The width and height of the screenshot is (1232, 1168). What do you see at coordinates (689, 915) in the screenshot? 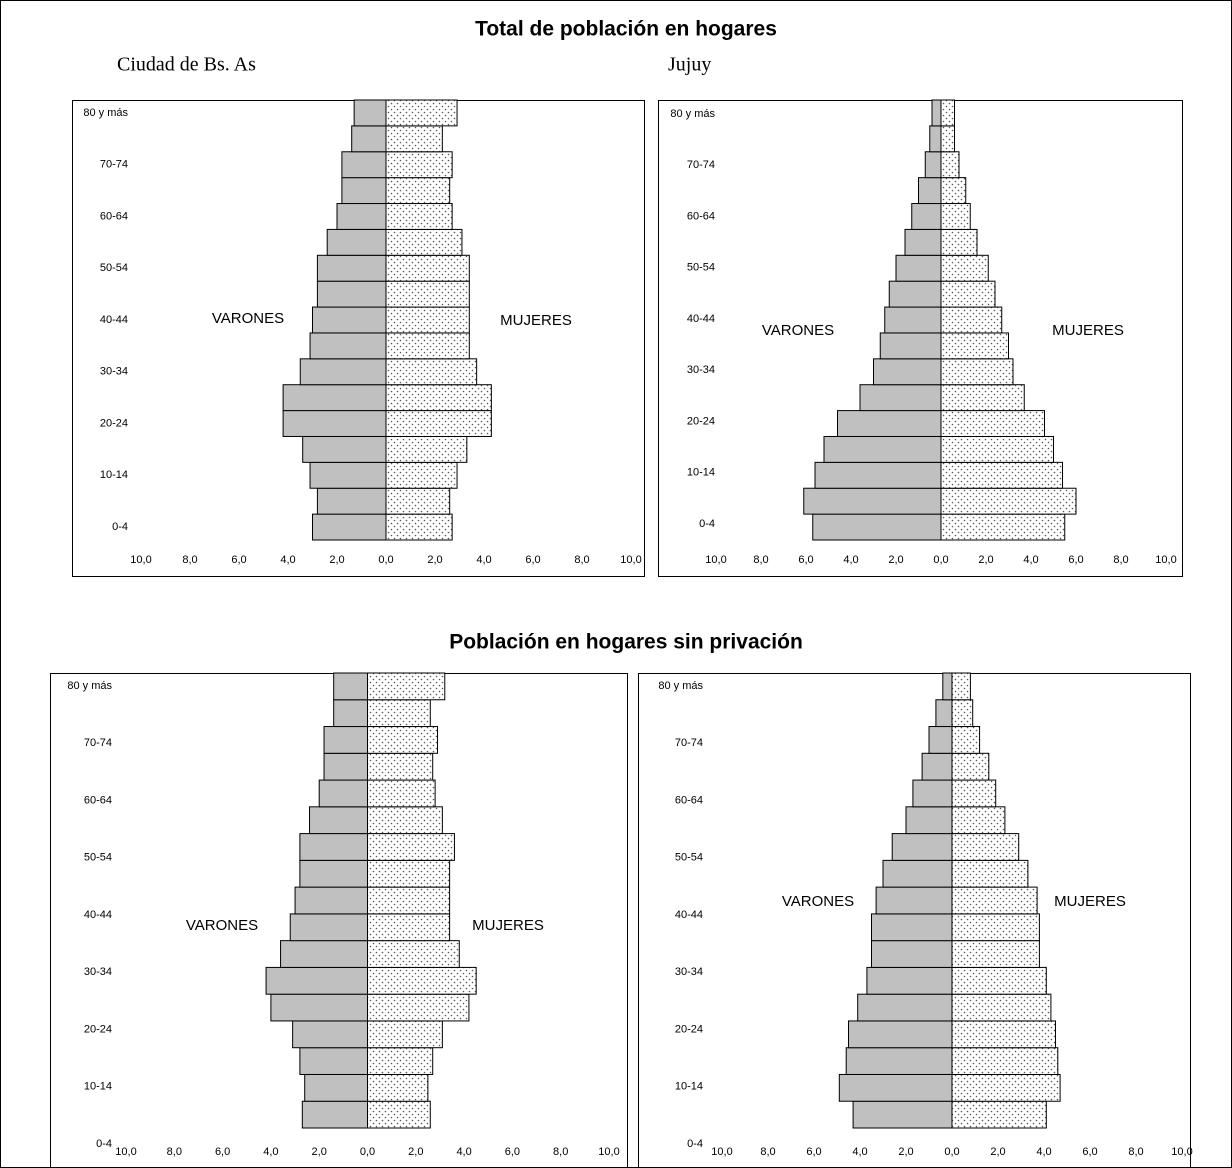
I see `y-tick-label: 40-44` at bounding box center [689, 915].